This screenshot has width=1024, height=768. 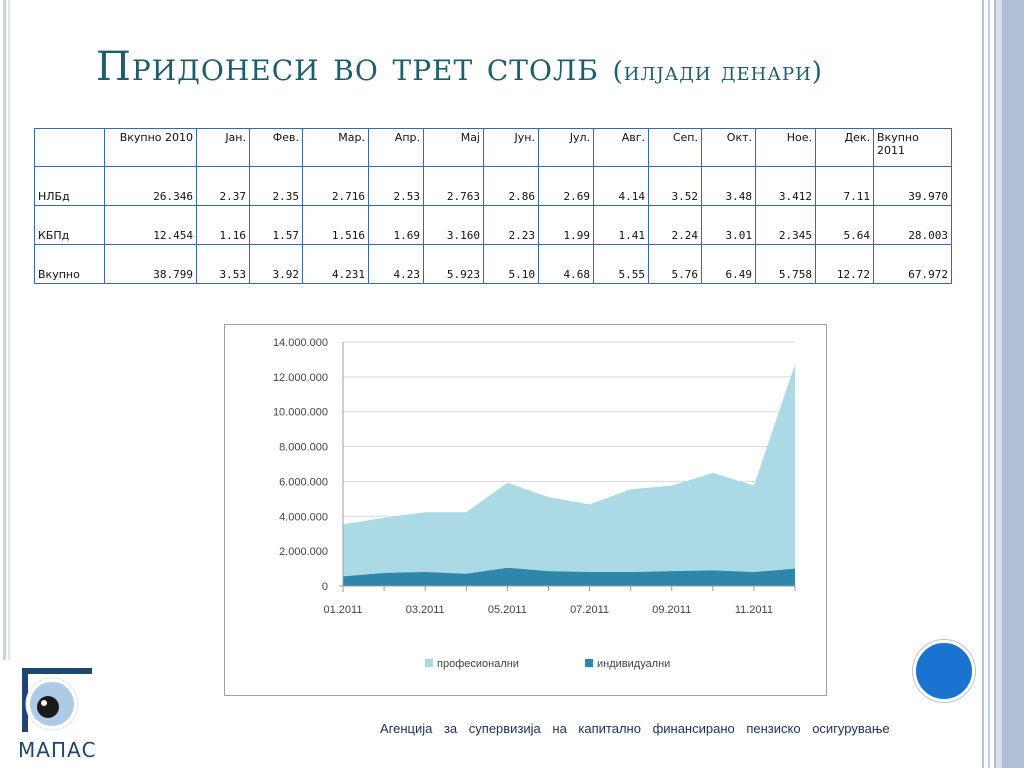 What do you see at coordinates (728, 147) in the screenshot?
I see `header-cell: Окт.` at bounding box center [728, 147].